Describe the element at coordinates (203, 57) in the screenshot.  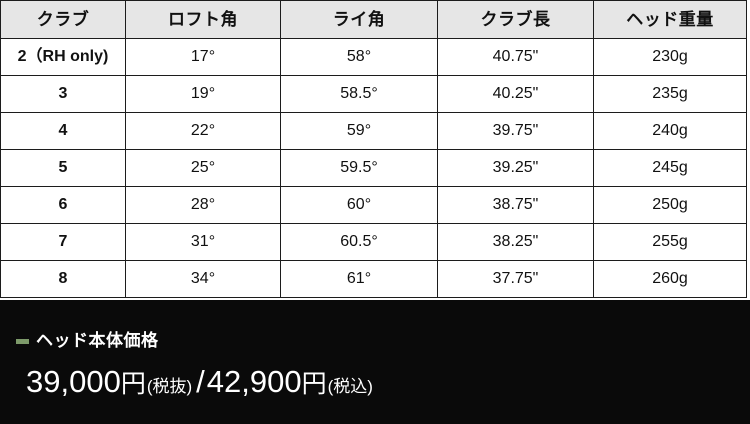
I see `cell-loft: 17°` at that location.